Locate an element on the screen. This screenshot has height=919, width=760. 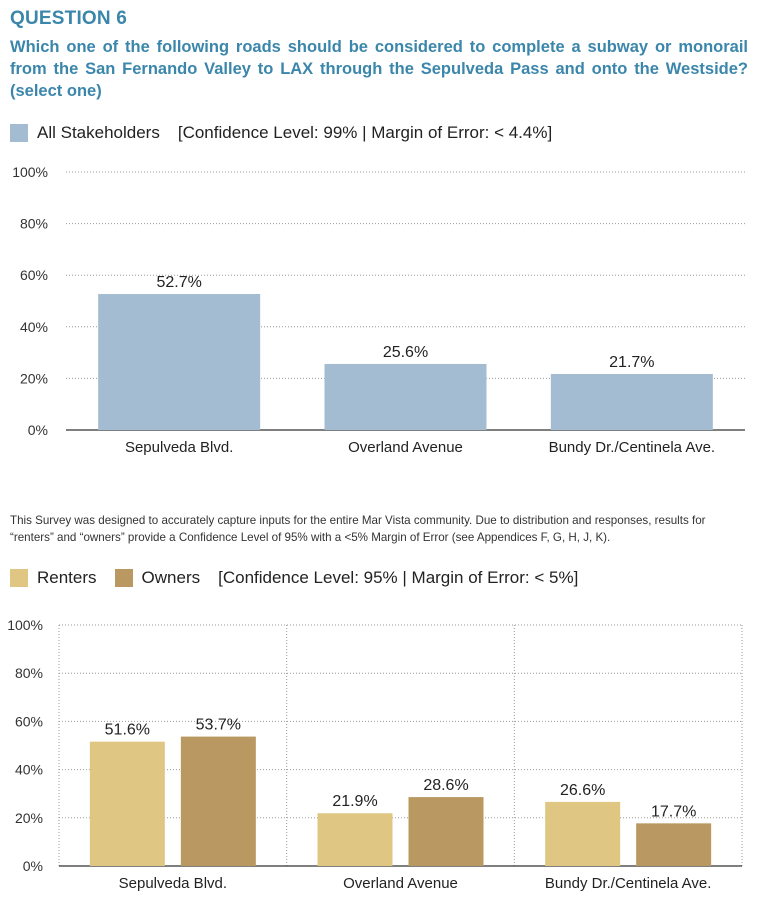
data-label: 52.7% is located at coordinates (178, 282).